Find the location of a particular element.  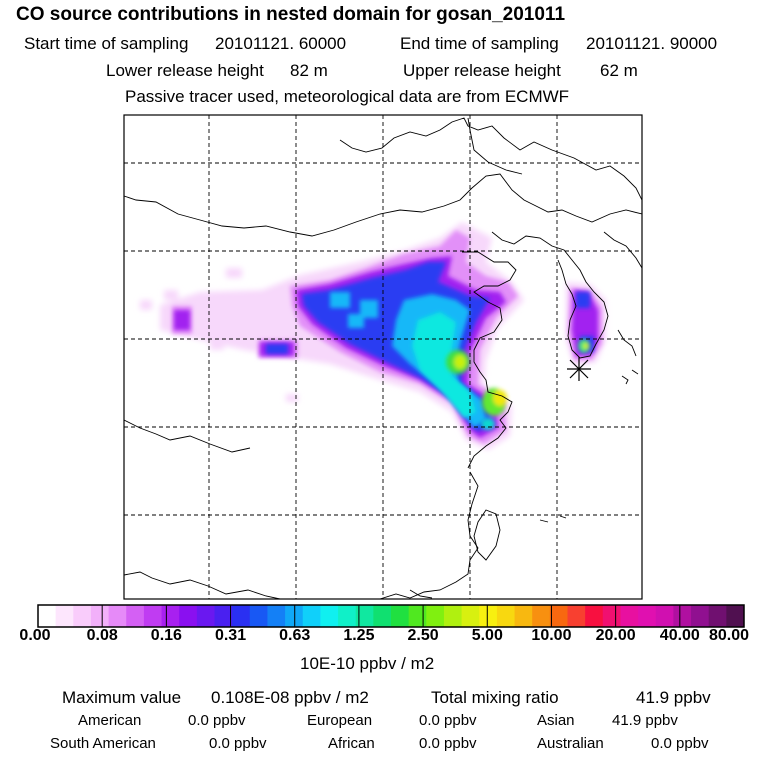

region-name: Asian is located at coordinates (556, 720).